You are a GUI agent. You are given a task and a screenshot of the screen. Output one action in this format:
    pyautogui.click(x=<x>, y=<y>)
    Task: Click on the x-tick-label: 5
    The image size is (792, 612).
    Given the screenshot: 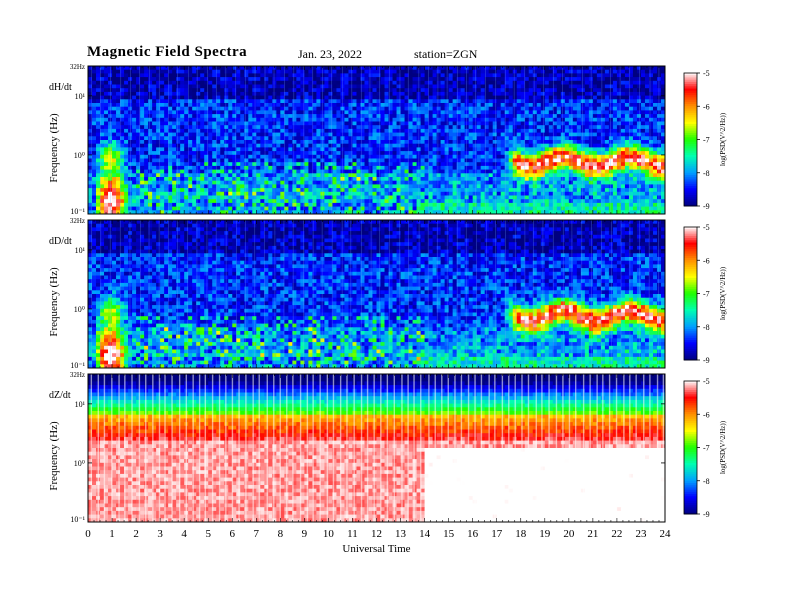 What is the action you would take?
    pyautogui.click(x=208, y=534)
    